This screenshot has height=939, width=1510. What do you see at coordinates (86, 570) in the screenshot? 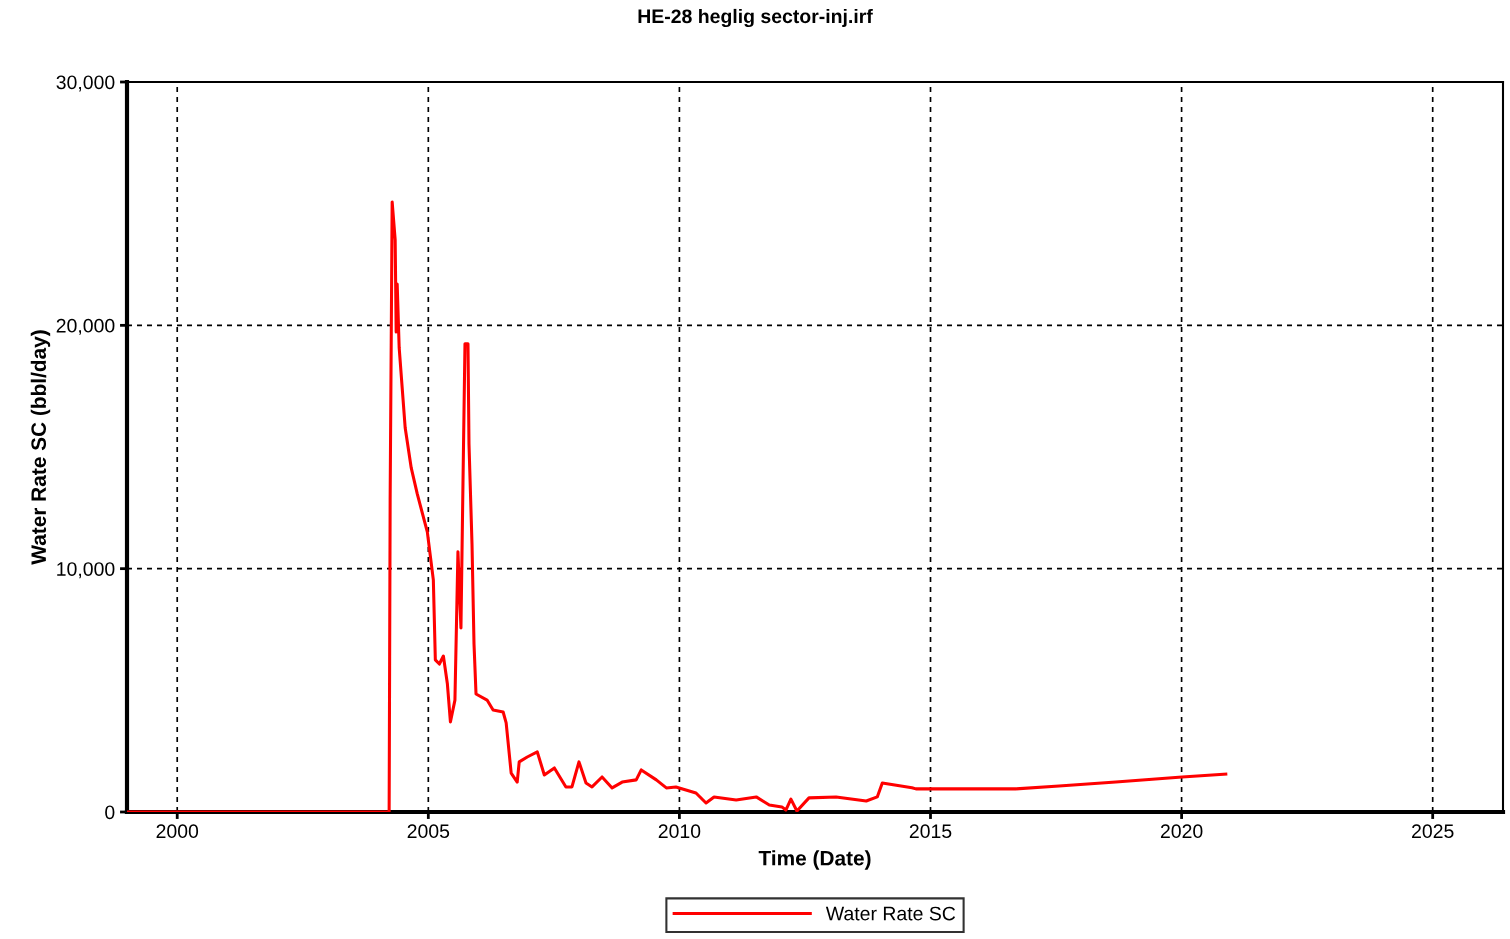
I see `y-tick-label: 10,000` at bounding box center [86, 570].